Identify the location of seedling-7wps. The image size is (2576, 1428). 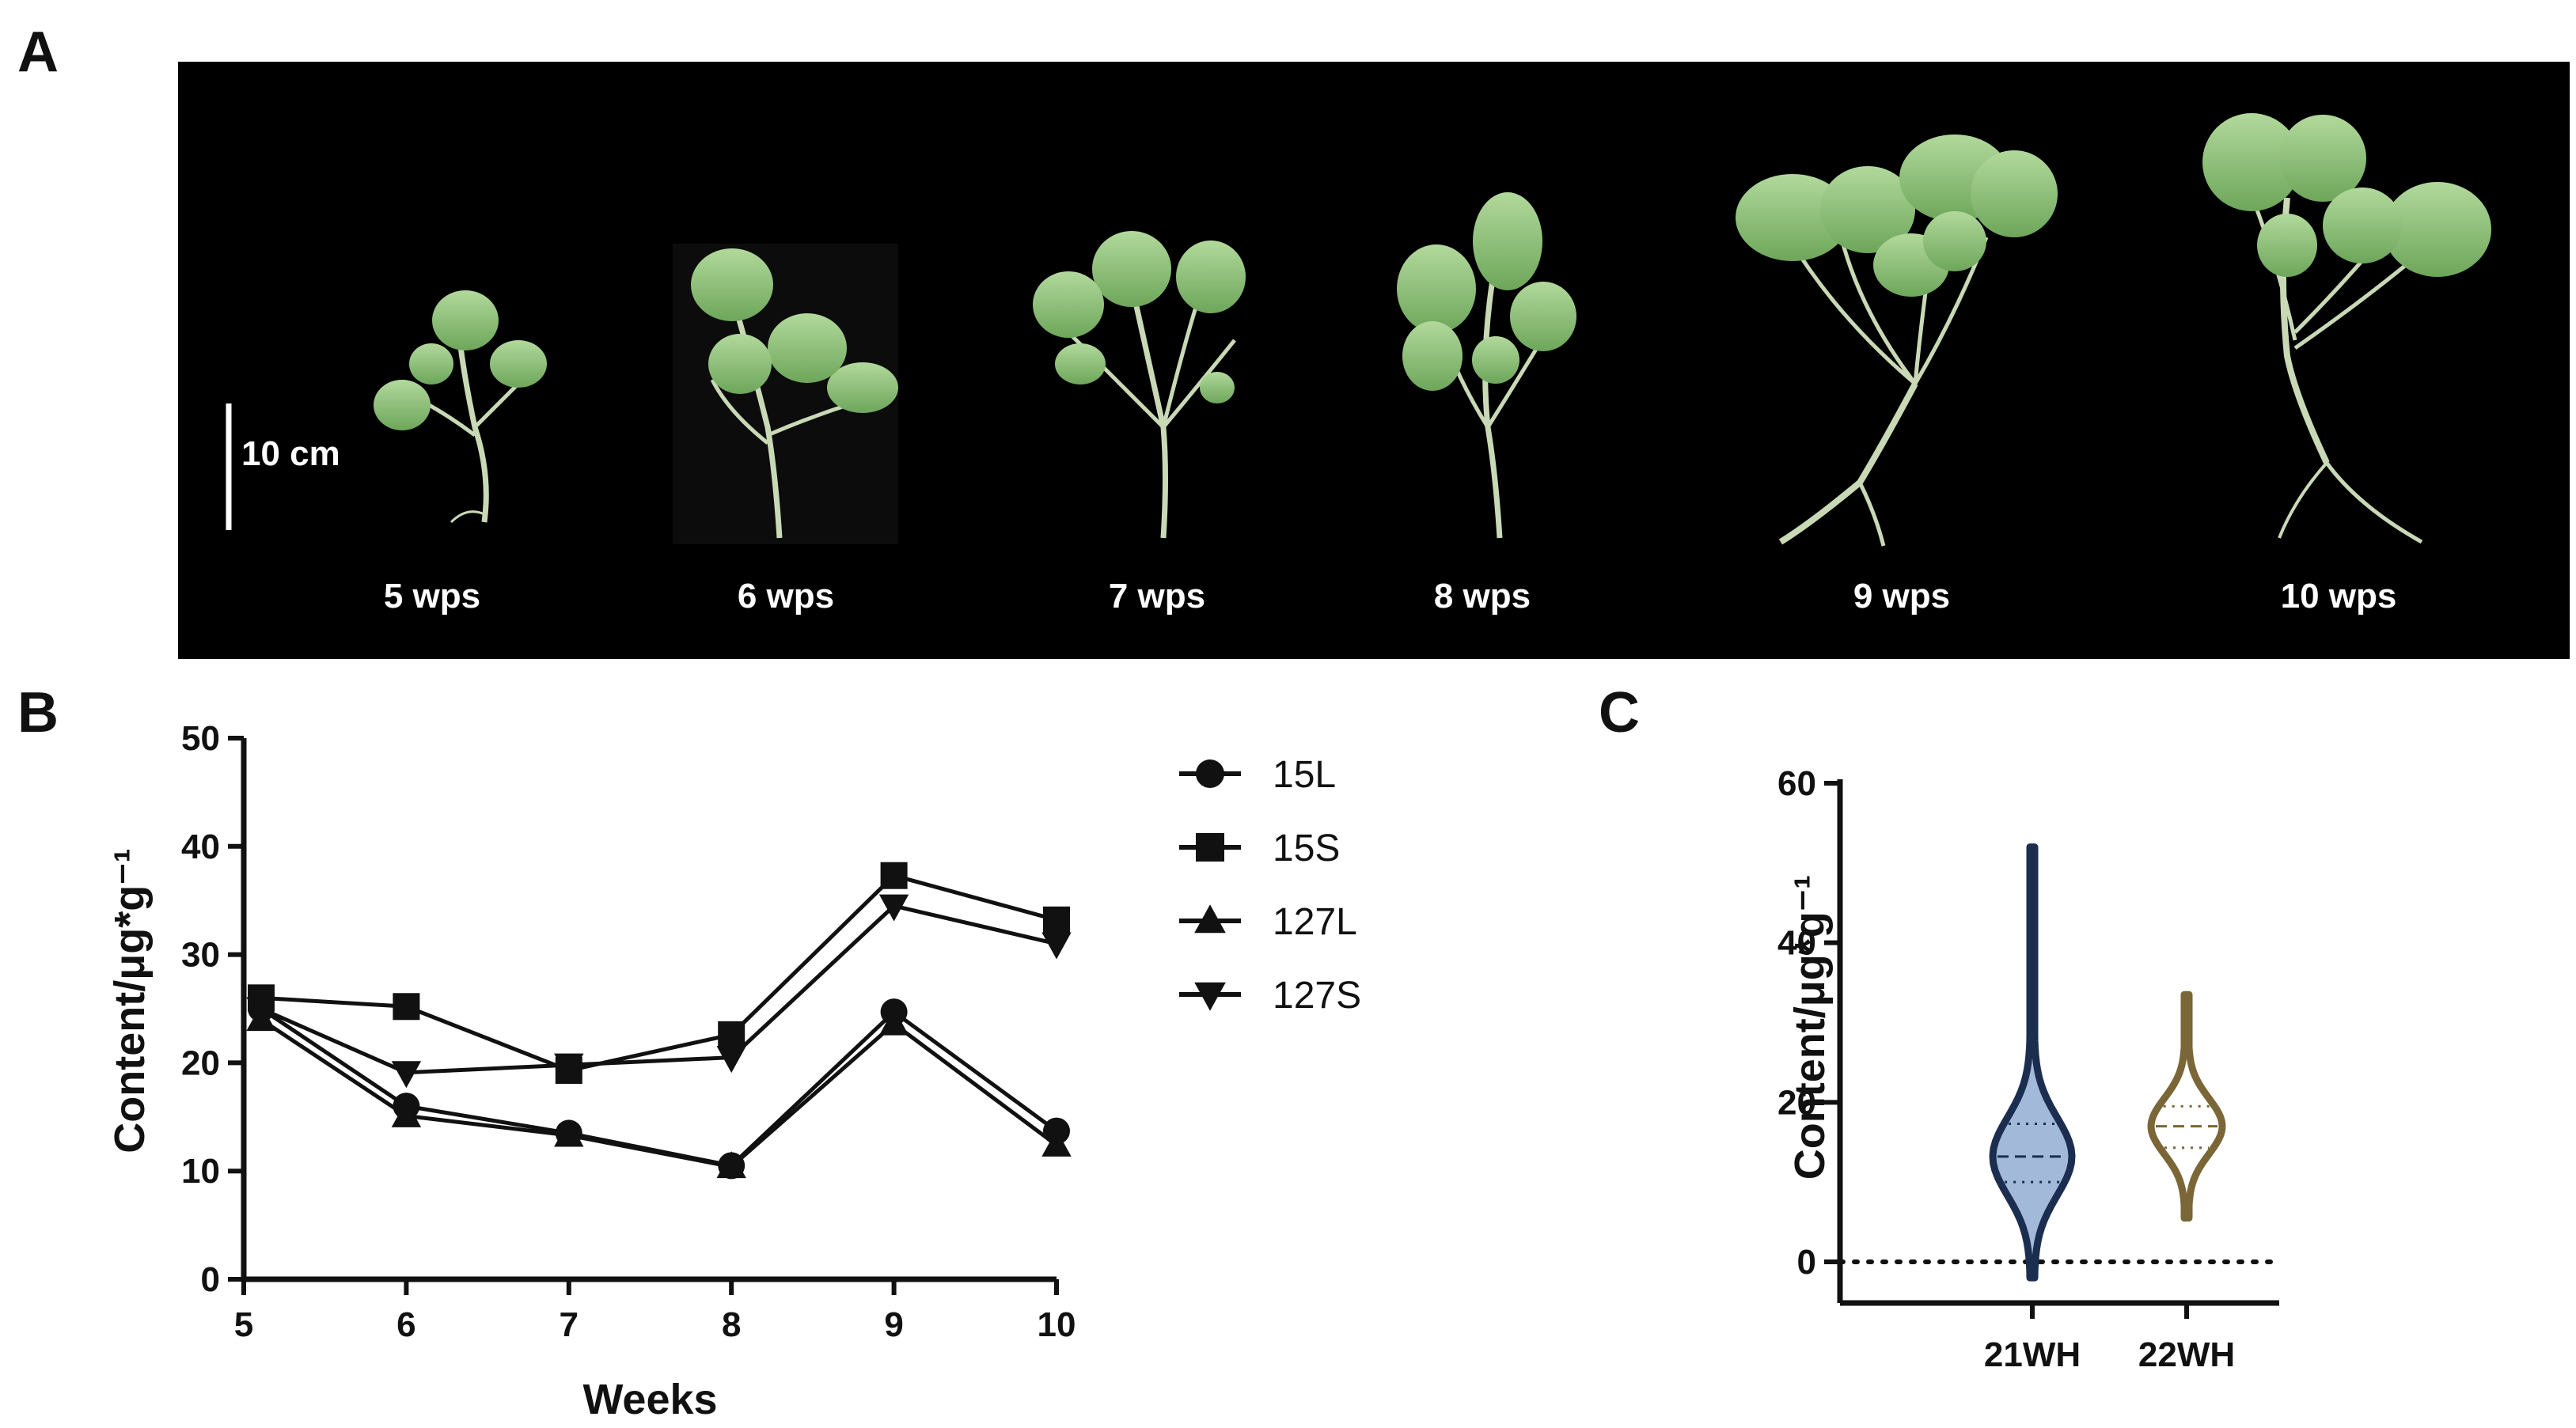
(1139, 385).